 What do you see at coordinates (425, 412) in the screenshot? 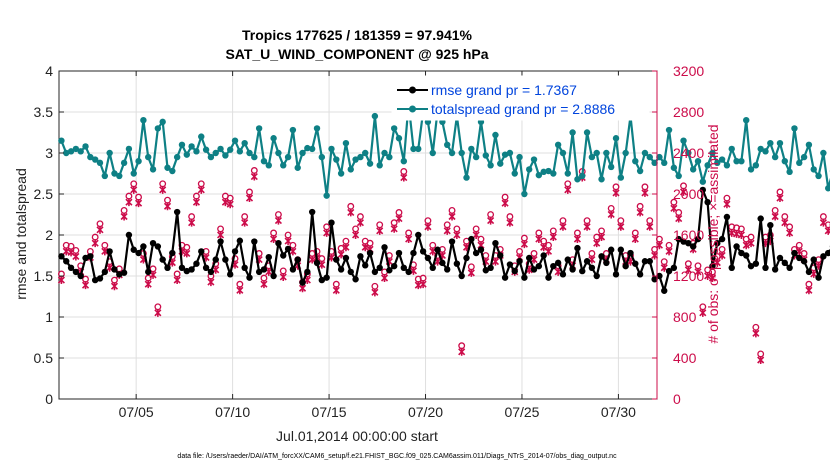
I see `x-tick-label: 07/20` at bounding box center [425, 412].